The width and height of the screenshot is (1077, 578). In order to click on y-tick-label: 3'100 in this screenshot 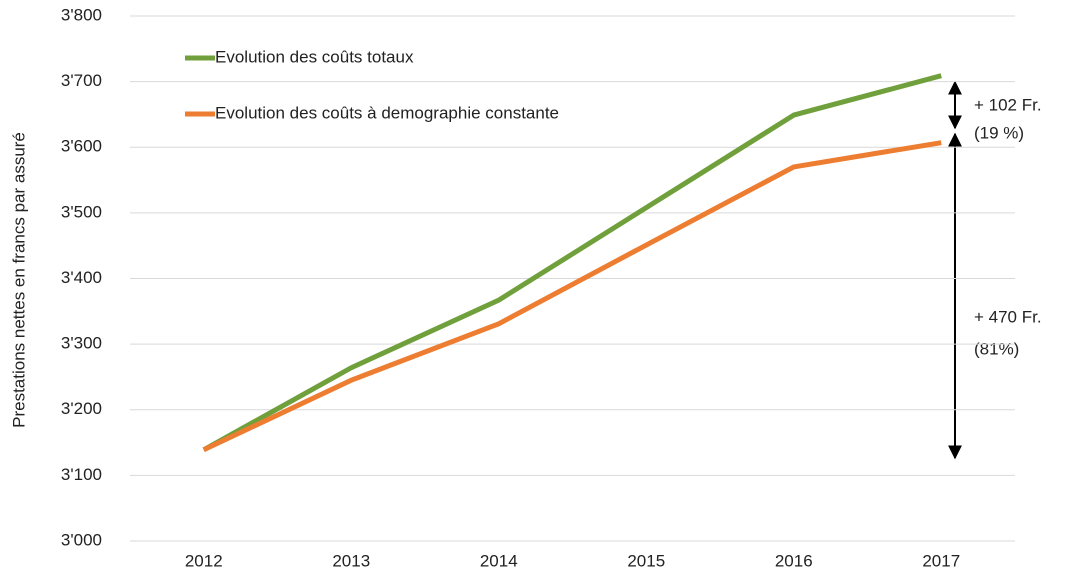, I will do `click(81, 474)`.